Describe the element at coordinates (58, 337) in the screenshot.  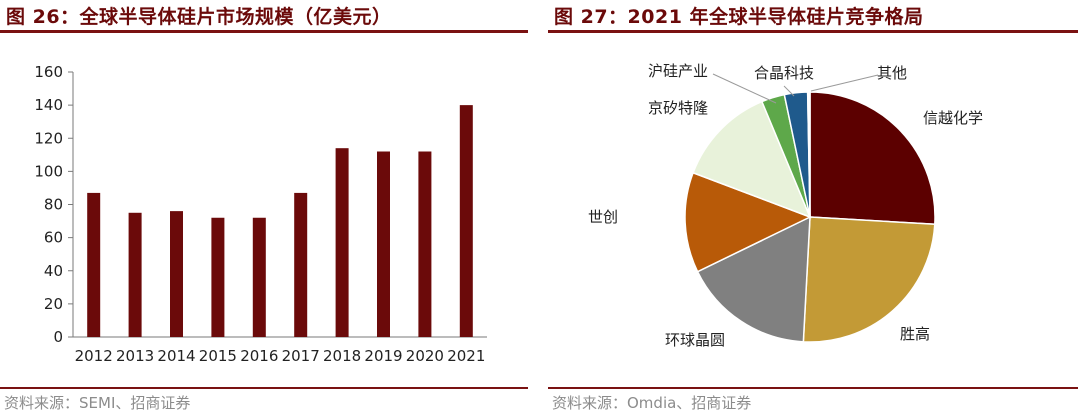
I see `y-tick-label: 0` at that location.